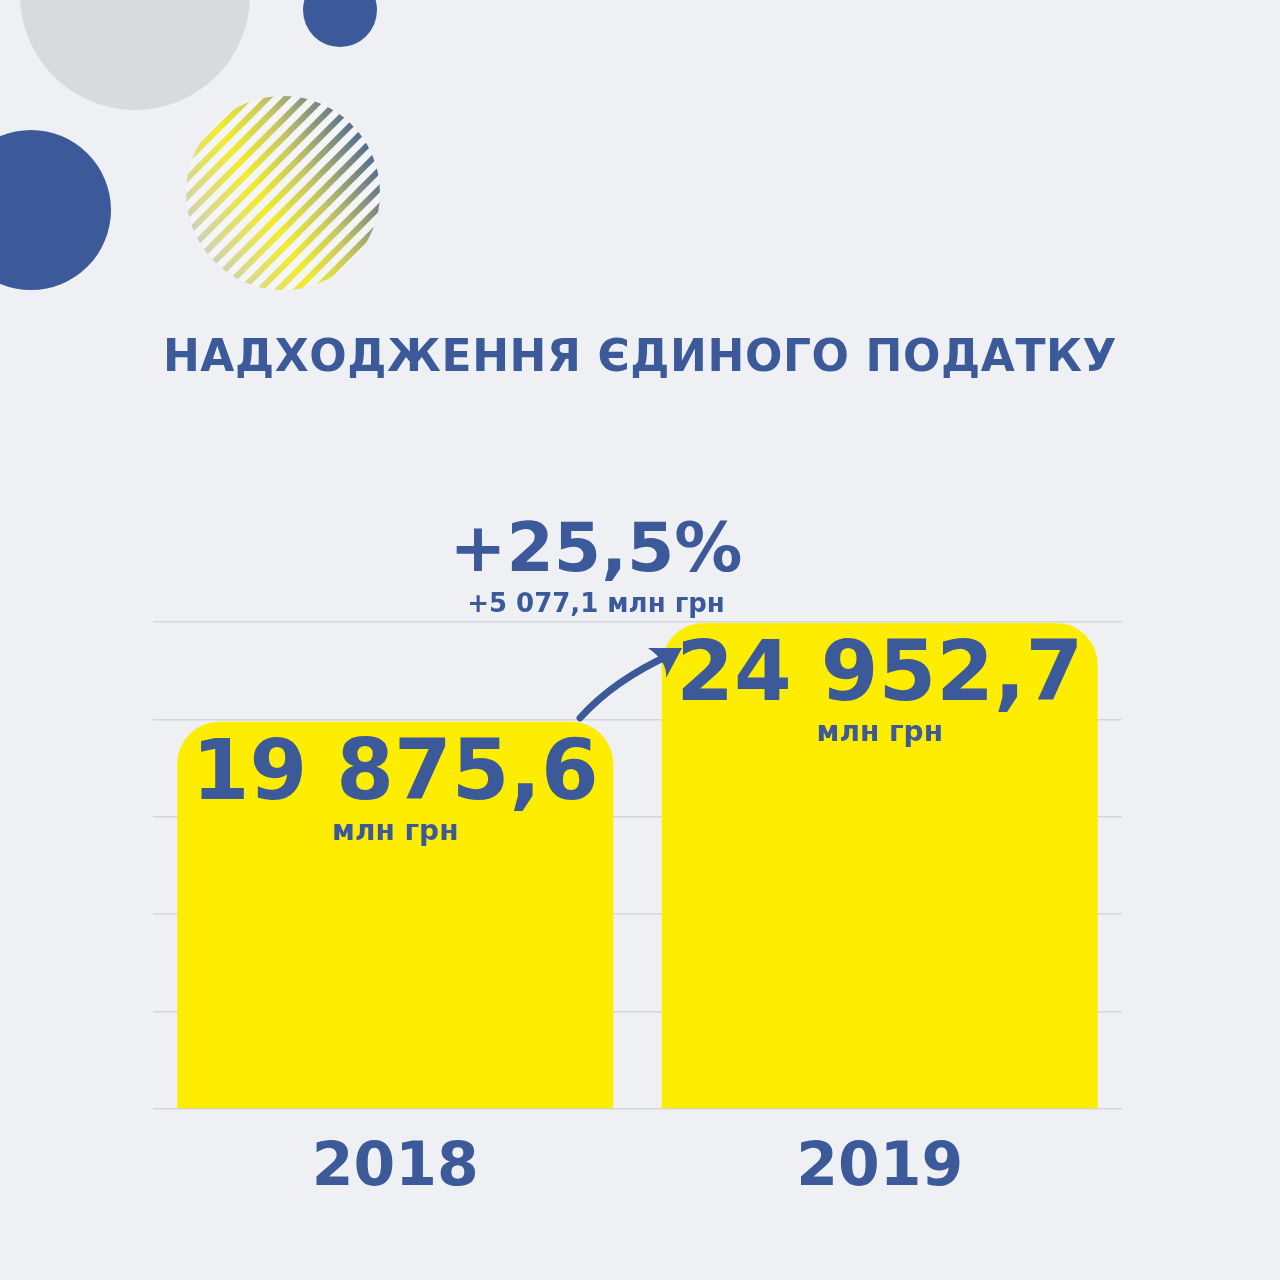 The image size is (1280, 1280). What do you see at coordinates (596, 548) in the screenshot?
I see `text: +25,5%` at bounding box center [596, 548].